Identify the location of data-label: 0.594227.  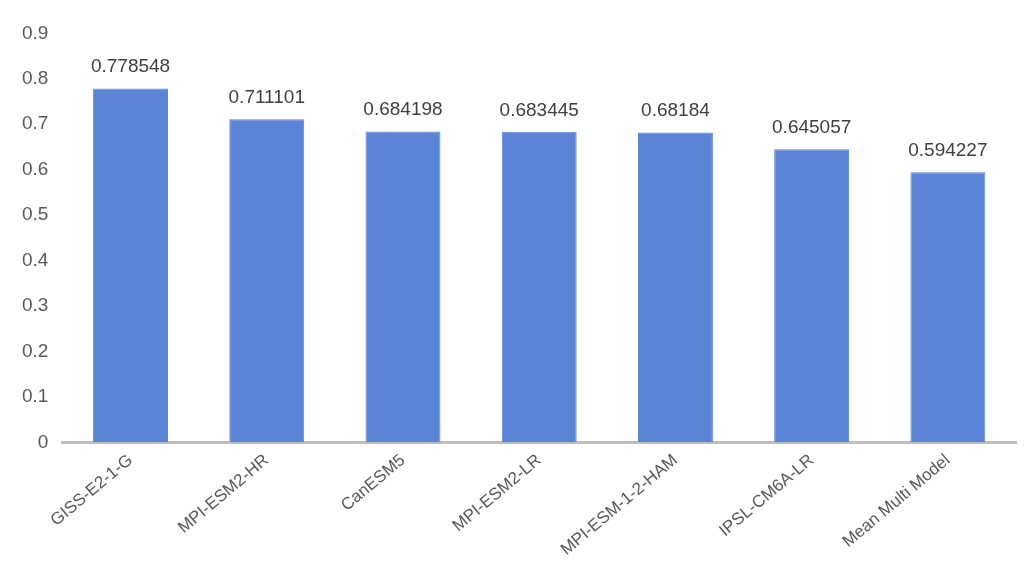
(948, 150).